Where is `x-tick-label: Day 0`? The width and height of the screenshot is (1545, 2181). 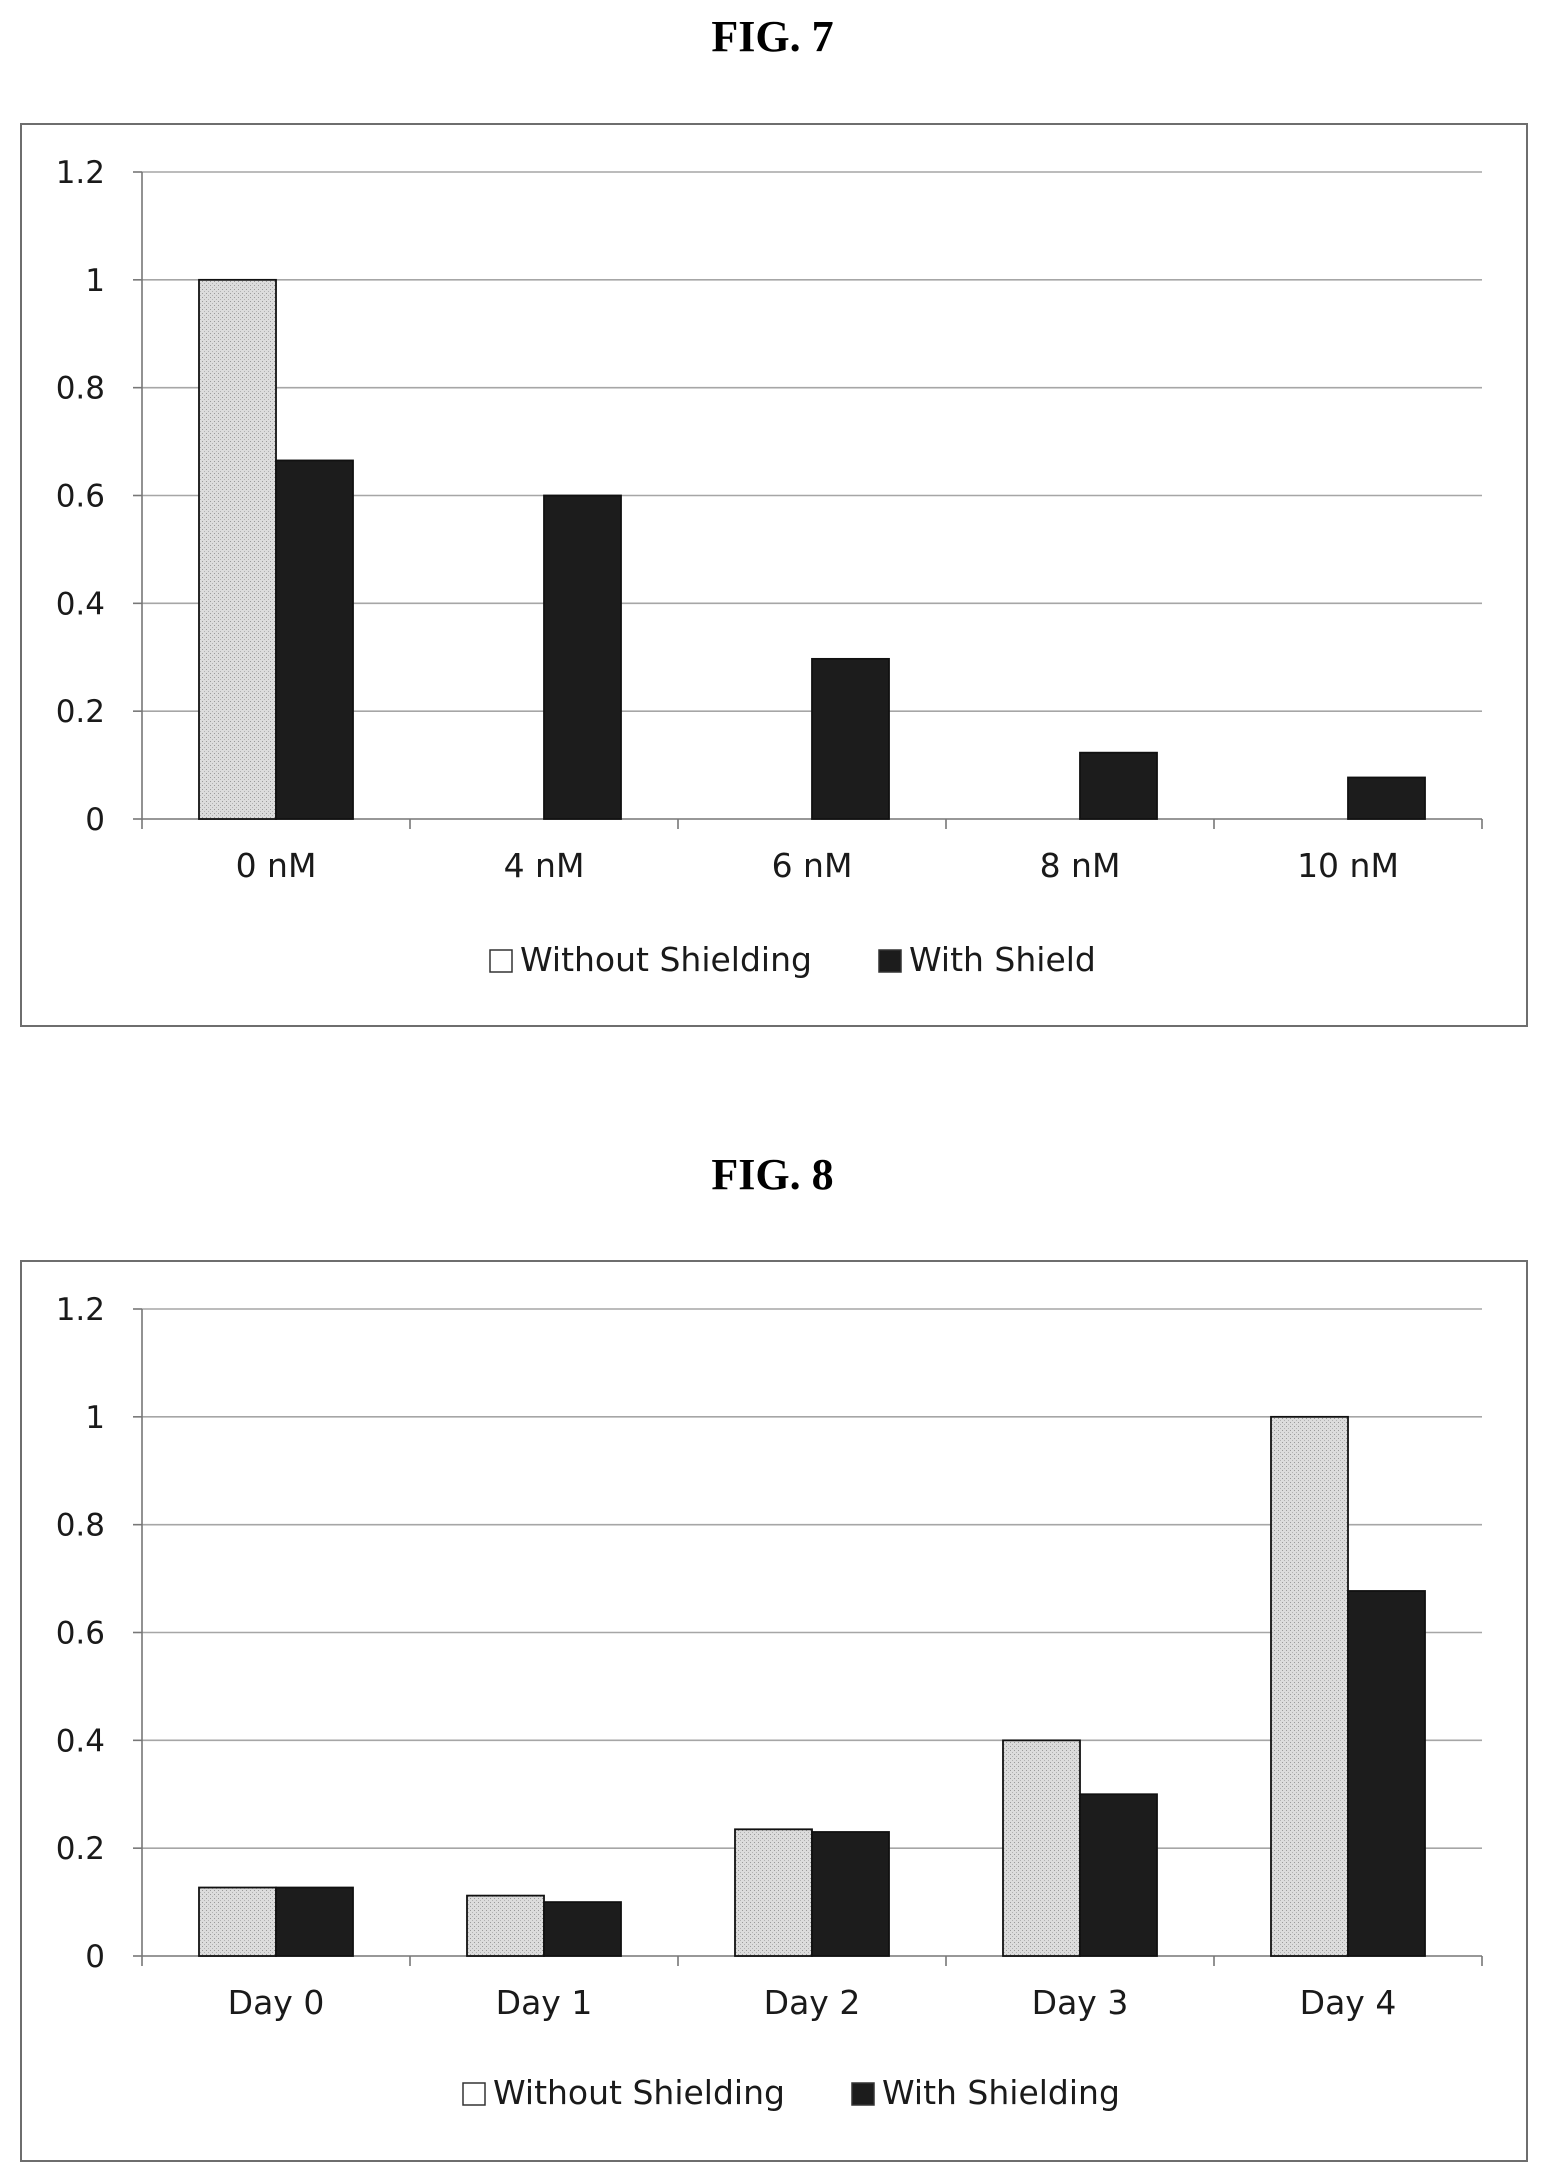 x-tick-label: Day 0 is located at coordinates (276, 2002).